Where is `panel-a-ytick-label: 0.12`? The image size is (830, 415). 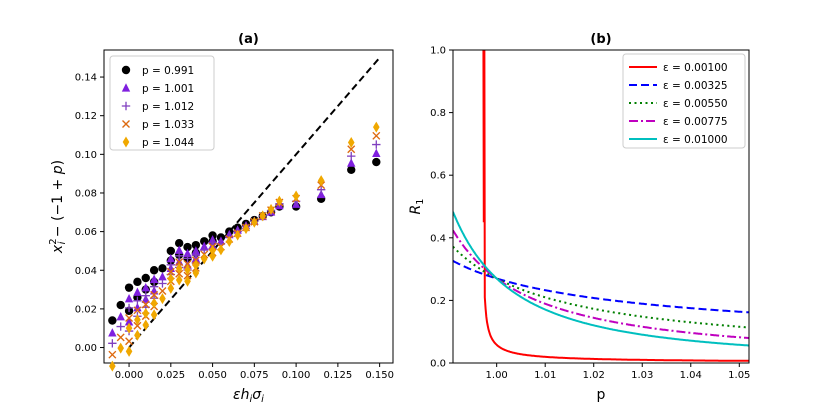
panel-a-ytick-label: 0.12 is located at coordinates (86, 116).